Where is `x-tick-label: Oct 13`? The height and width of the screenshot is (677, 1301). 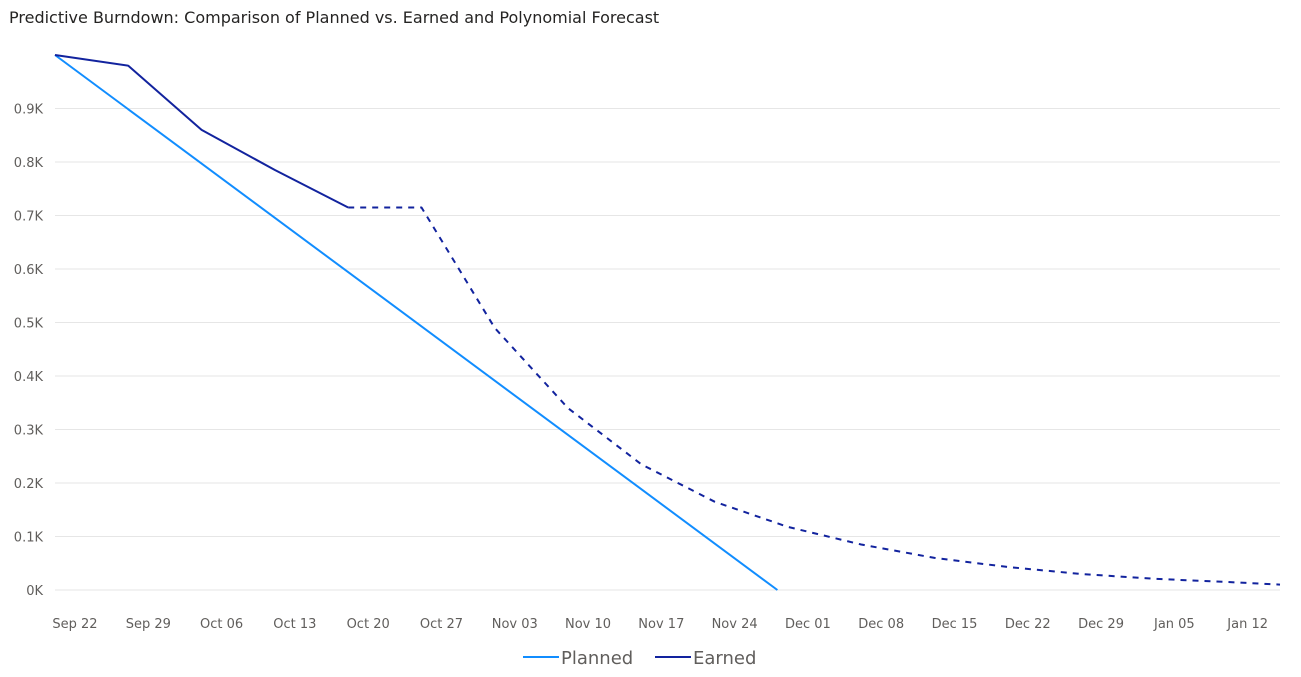
x-tick-label: Oct 13 is located at coordinates (294, 624).